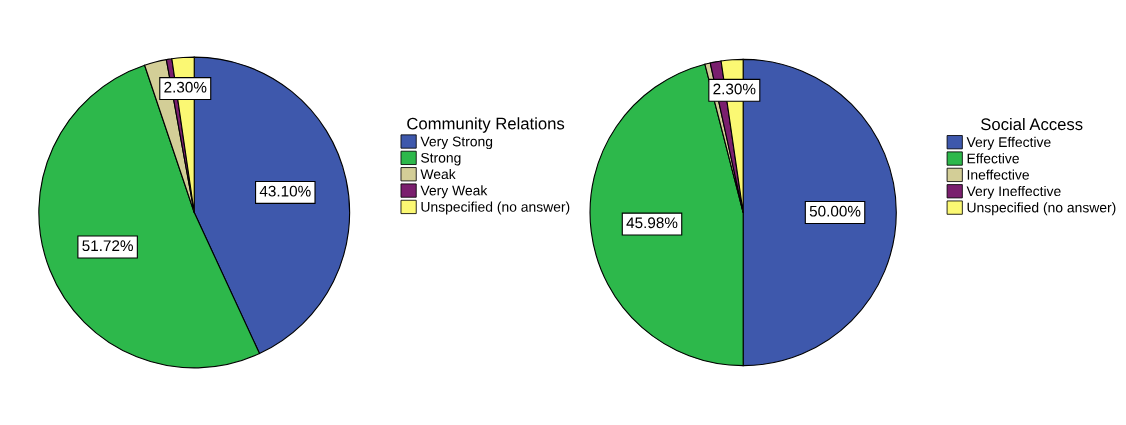 The image size is (1126, 425). What do you see at coordinates (107, 246) in the screenshot?
I see `data-label: 51.72%` at bounding box center [107, 246].